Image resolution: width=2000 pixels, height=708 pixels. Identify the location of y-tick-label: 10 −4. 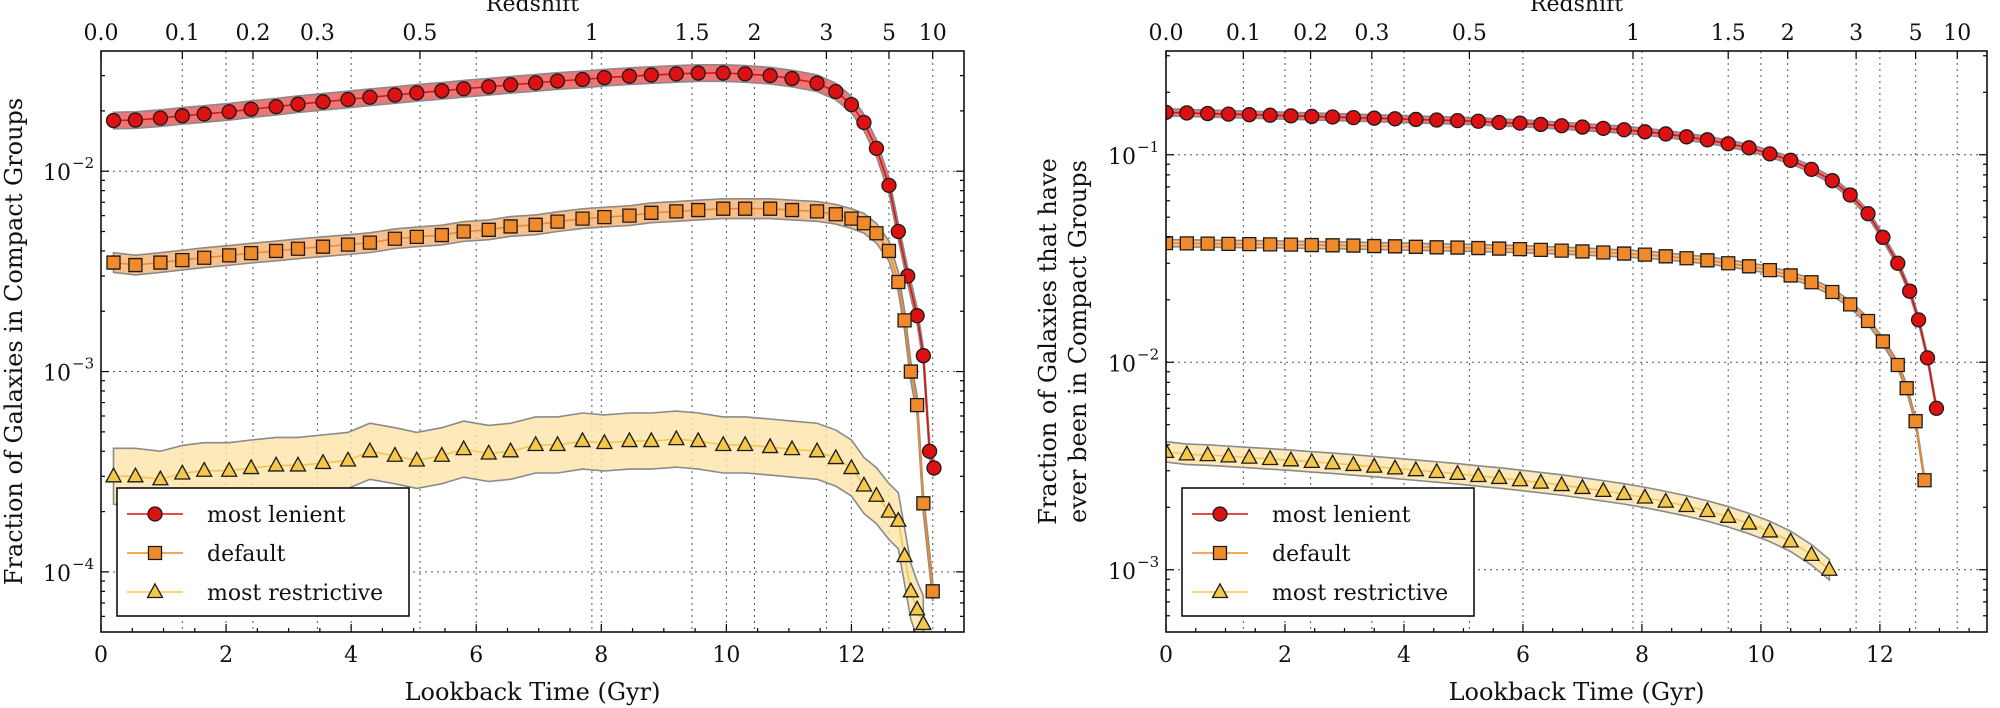
(68, 571).